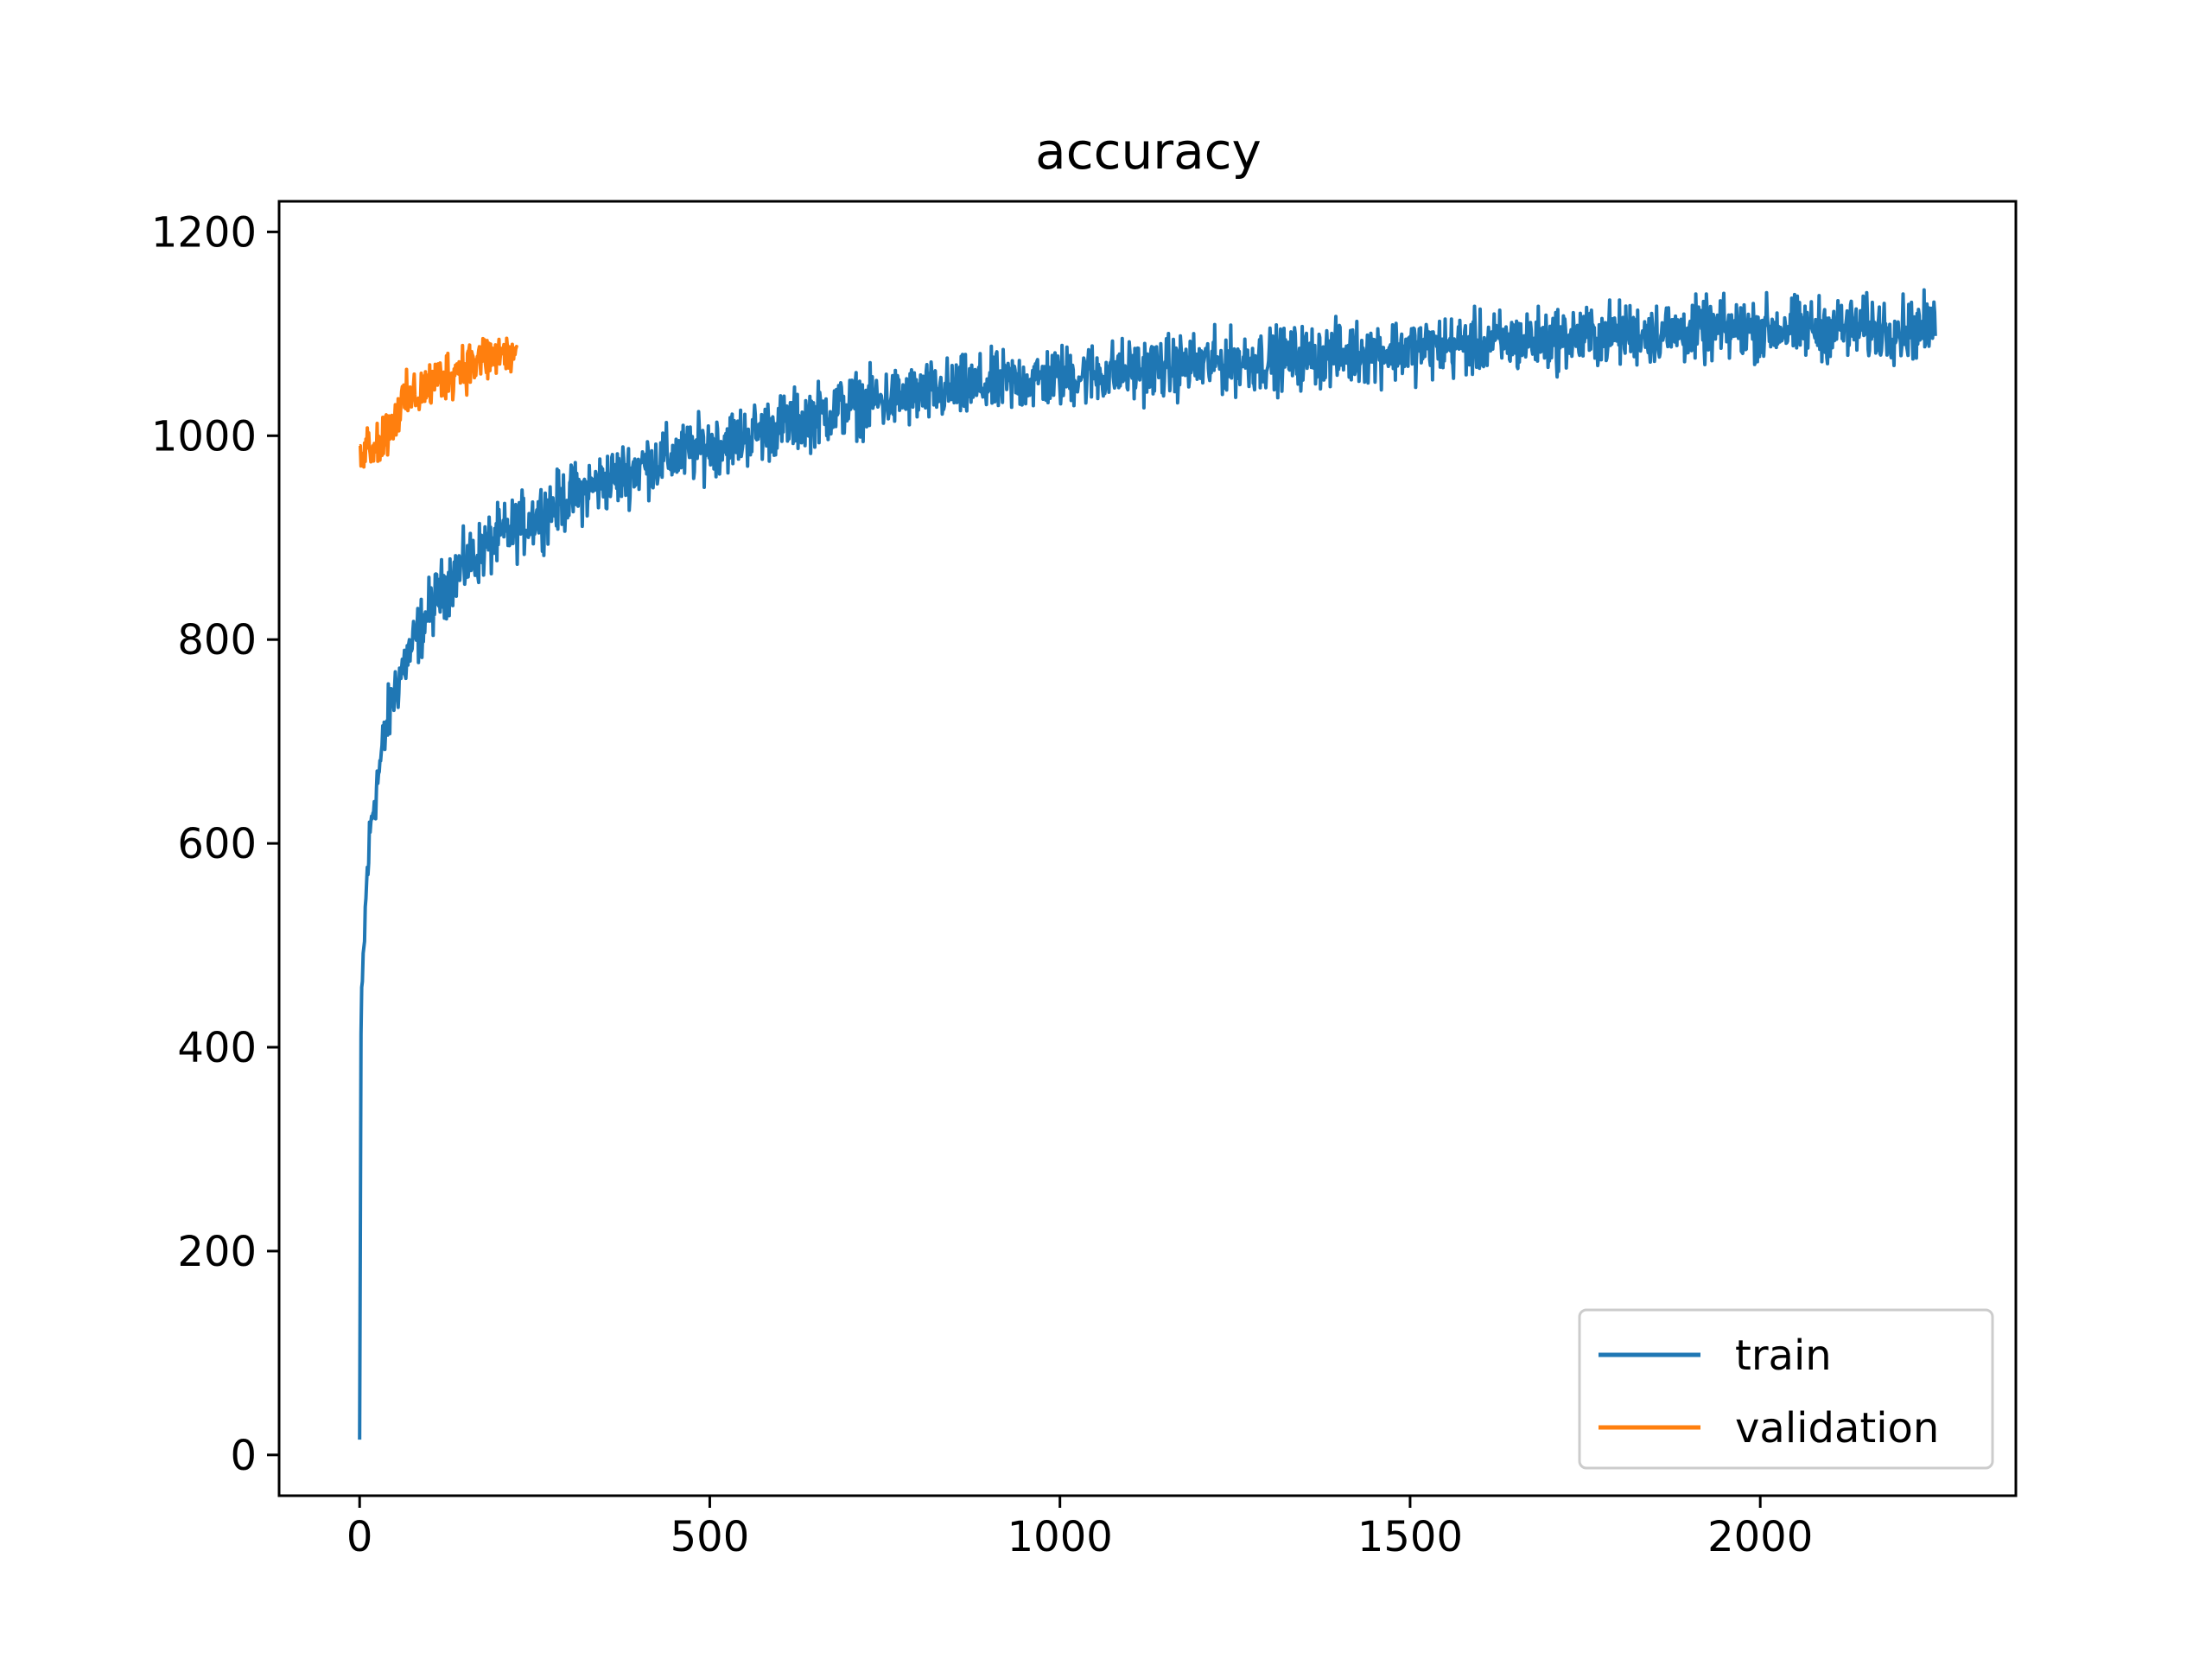 This screenshot has height=1659, width=2212. I want to click on x-tick-label: 2000, so click(1760, 1537).